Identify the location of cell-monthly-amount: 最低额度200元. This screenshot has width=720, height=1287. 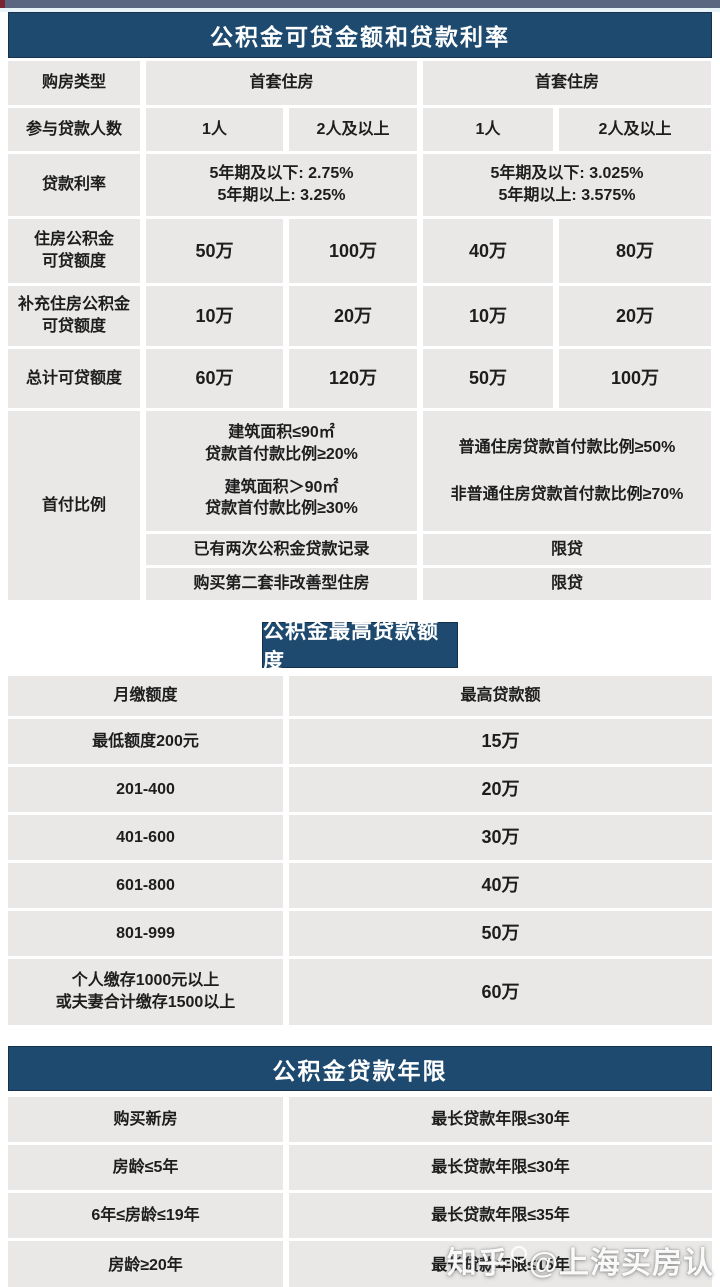
(145, 741).